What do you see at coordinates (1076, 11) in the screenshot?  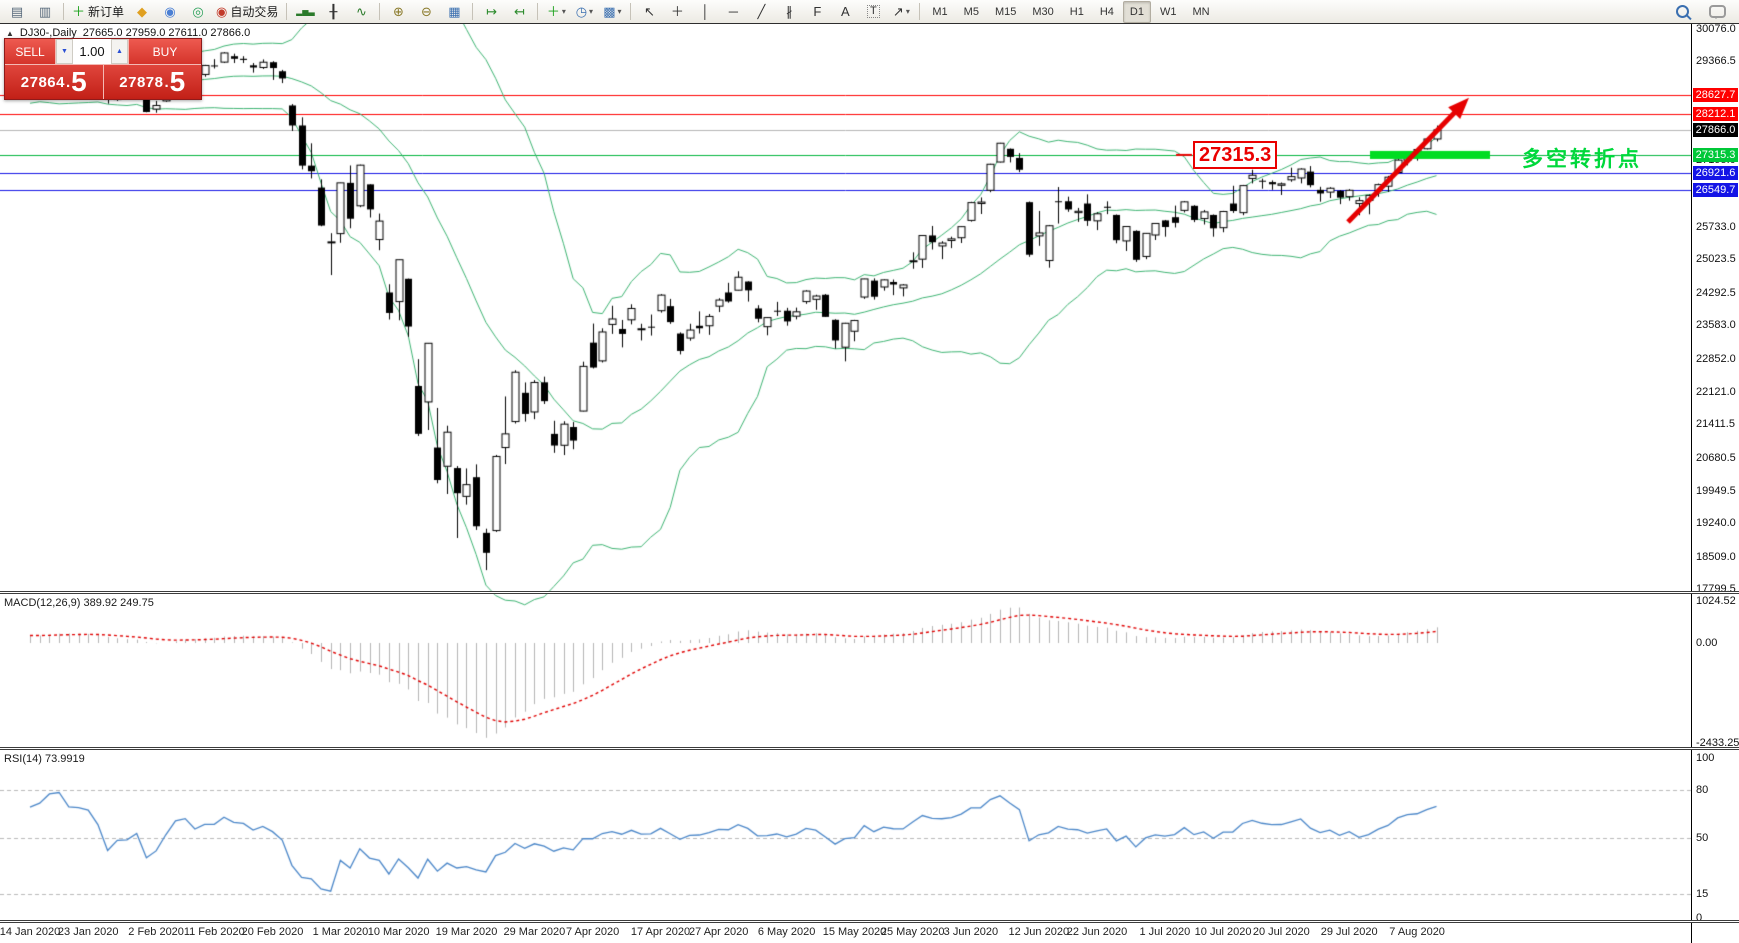 I see `timeframe-h1: H1` at bounding box center [1076, 11].